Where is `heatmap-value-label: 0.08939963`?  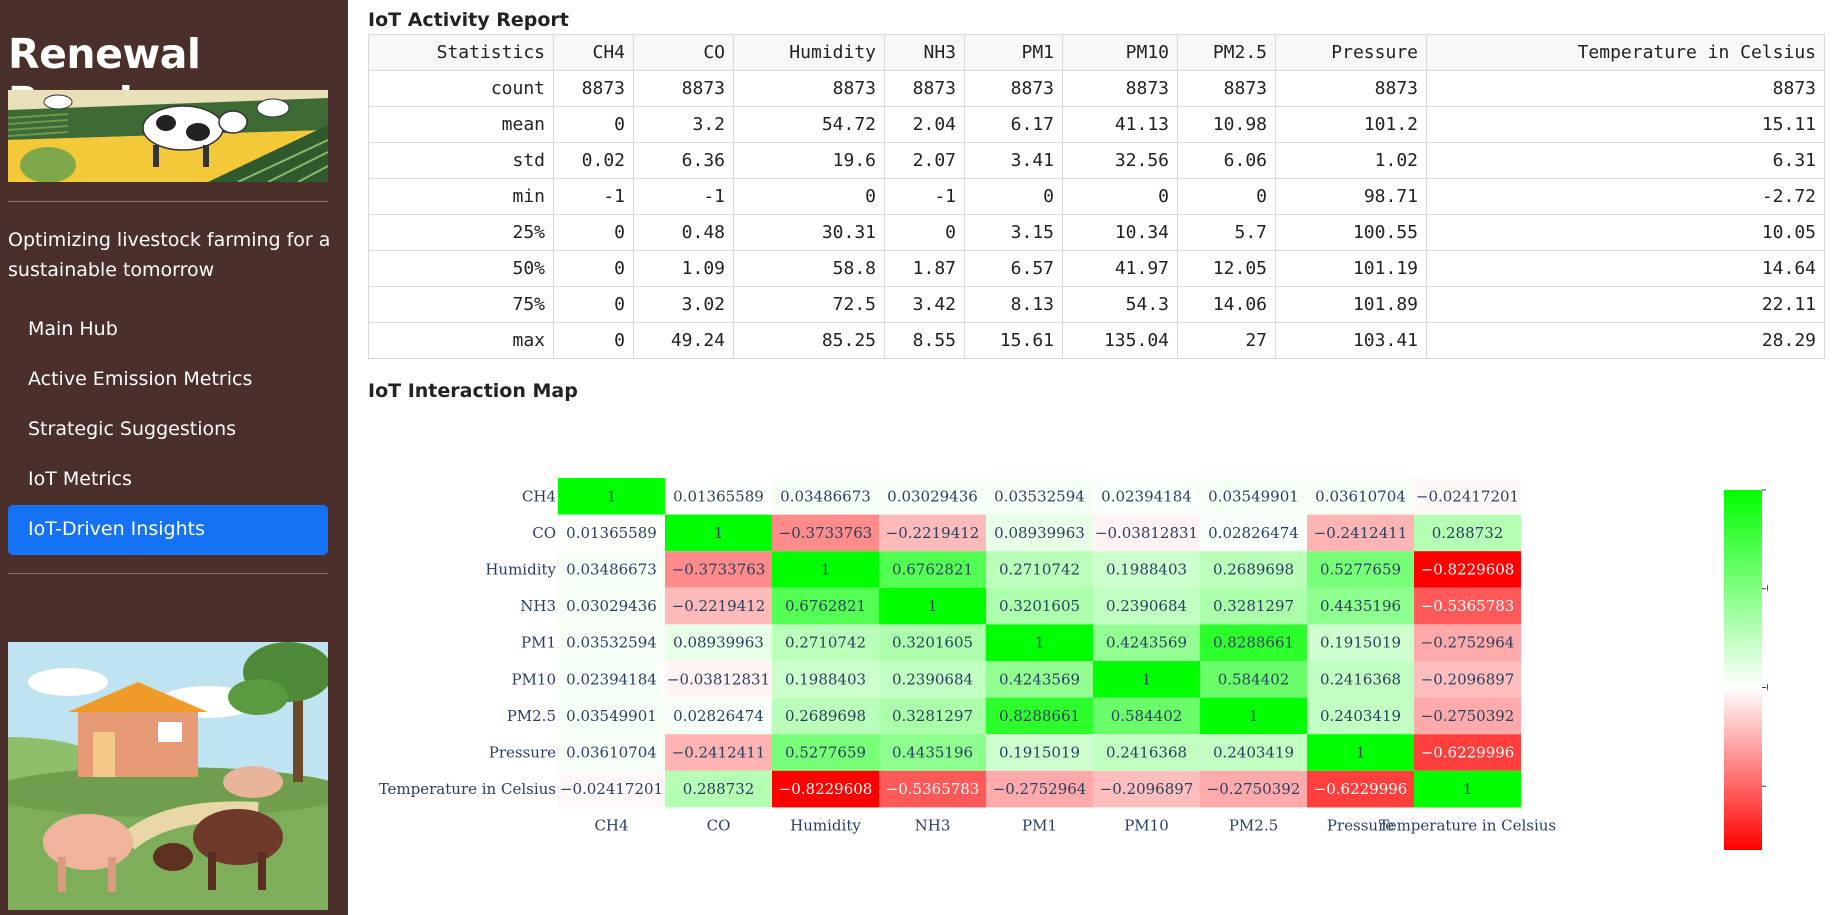
heatmap-value-label: 0.08939963 is located at coordinates (1039, 533).